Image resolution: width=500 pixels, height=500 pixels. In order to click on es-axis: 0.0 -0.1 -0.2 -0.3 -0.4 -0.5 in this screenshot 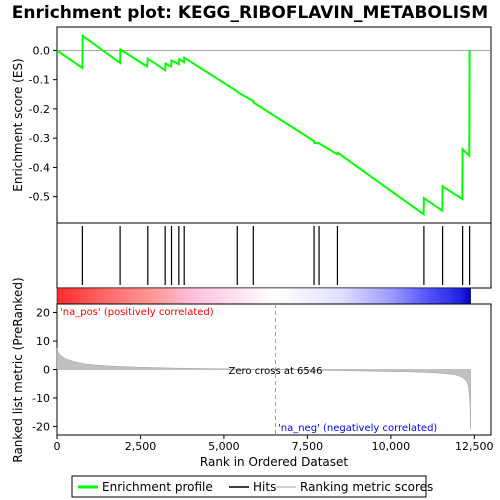, I will do `click(43, 124)`.